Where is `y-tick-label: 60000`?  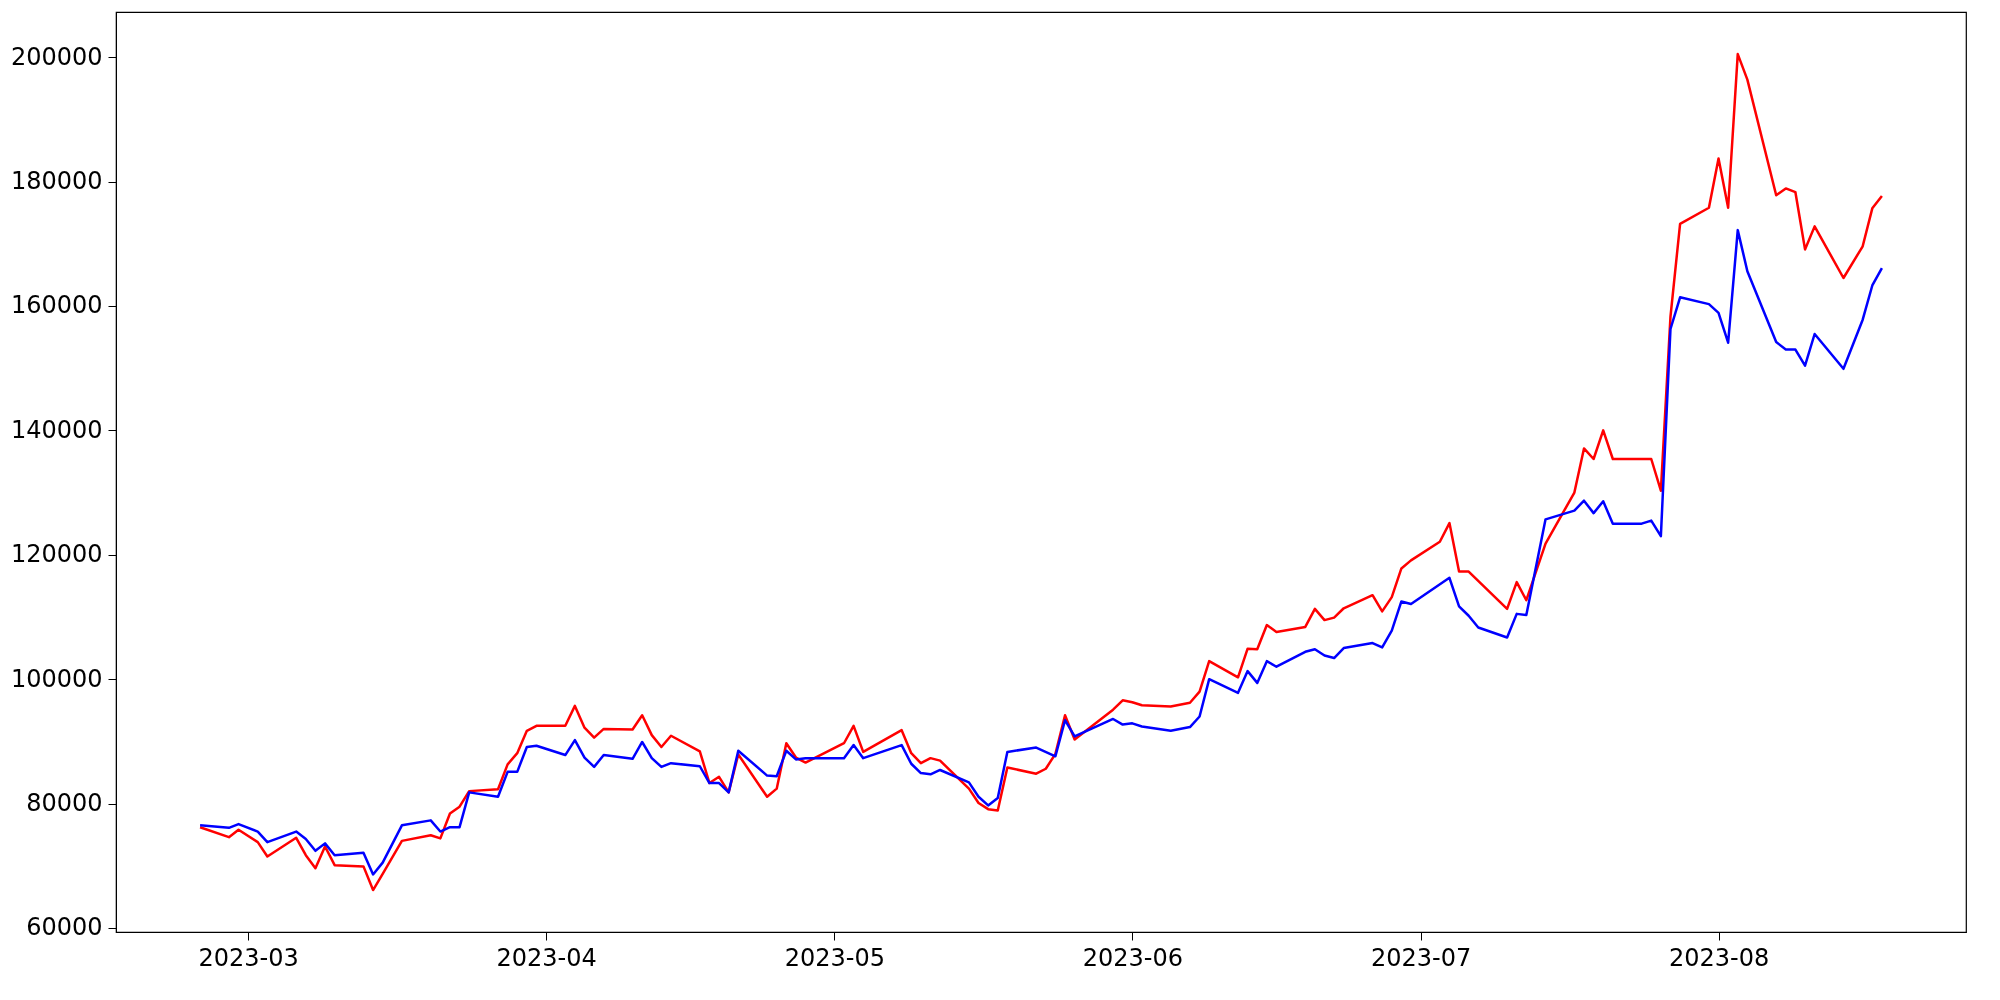 y-tick-label: 60000 is located at coordinates (64, 927).